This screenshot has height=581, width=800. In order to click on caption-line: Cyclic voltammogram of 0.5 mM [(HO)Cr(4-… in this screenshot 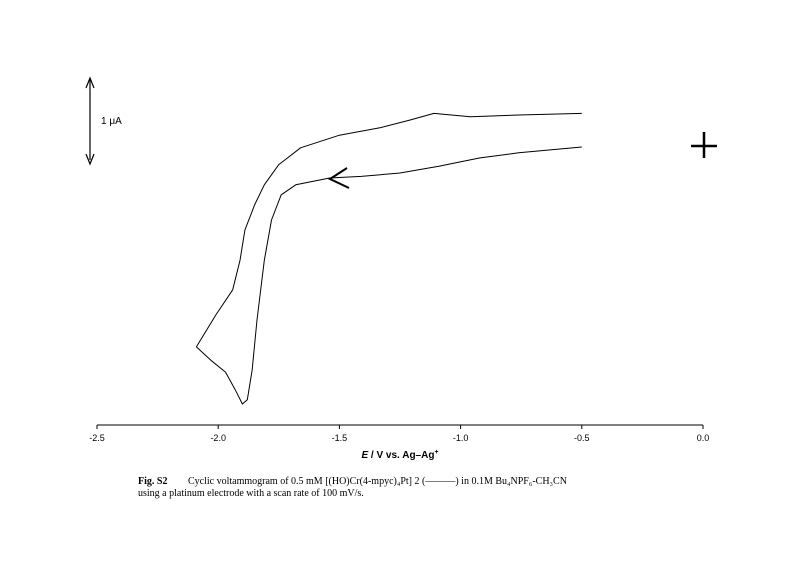, I will do `click(377, 481)`.